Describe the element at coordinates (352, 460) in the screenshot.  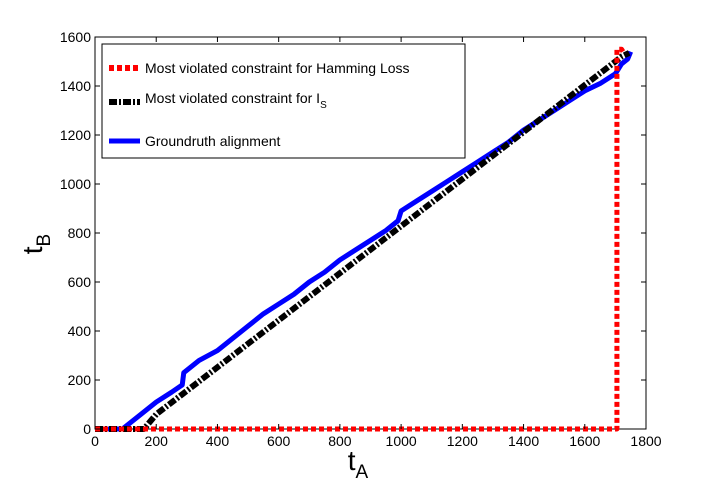
I see `x-axis-title-main: t` at that location.